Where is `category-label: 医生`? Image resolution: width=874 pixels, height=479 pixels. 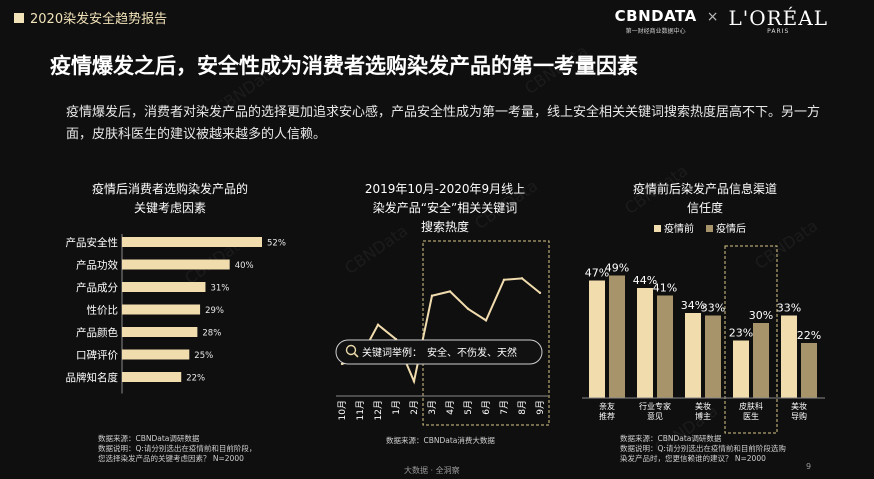 category-label: 医生 is located at coordinates (751, 416).